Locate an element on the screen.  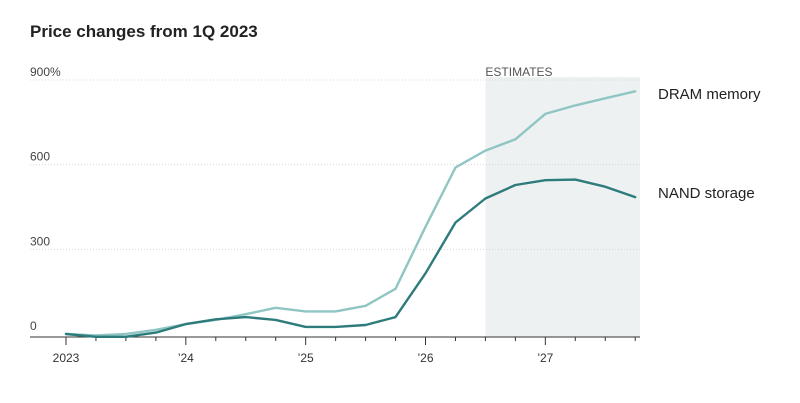
x-axis is located at coordinates (335, 340).